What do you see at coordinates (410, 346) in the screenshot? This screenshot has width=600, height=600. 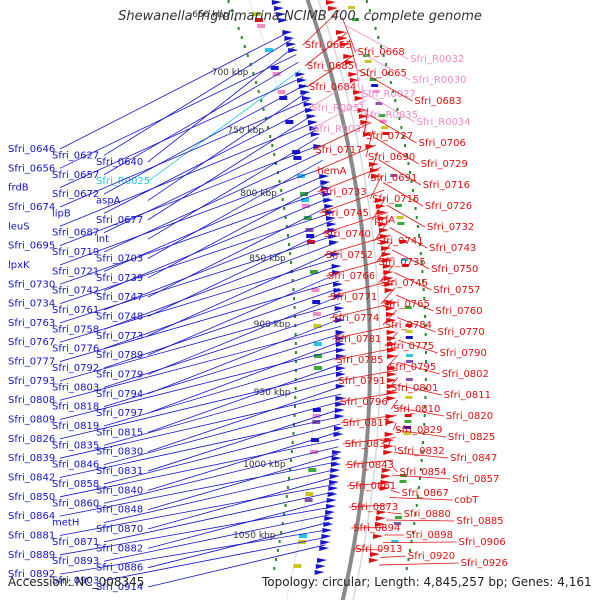 I see `right-gene-label: Sfri_0775` at bounding box center [410, 346].